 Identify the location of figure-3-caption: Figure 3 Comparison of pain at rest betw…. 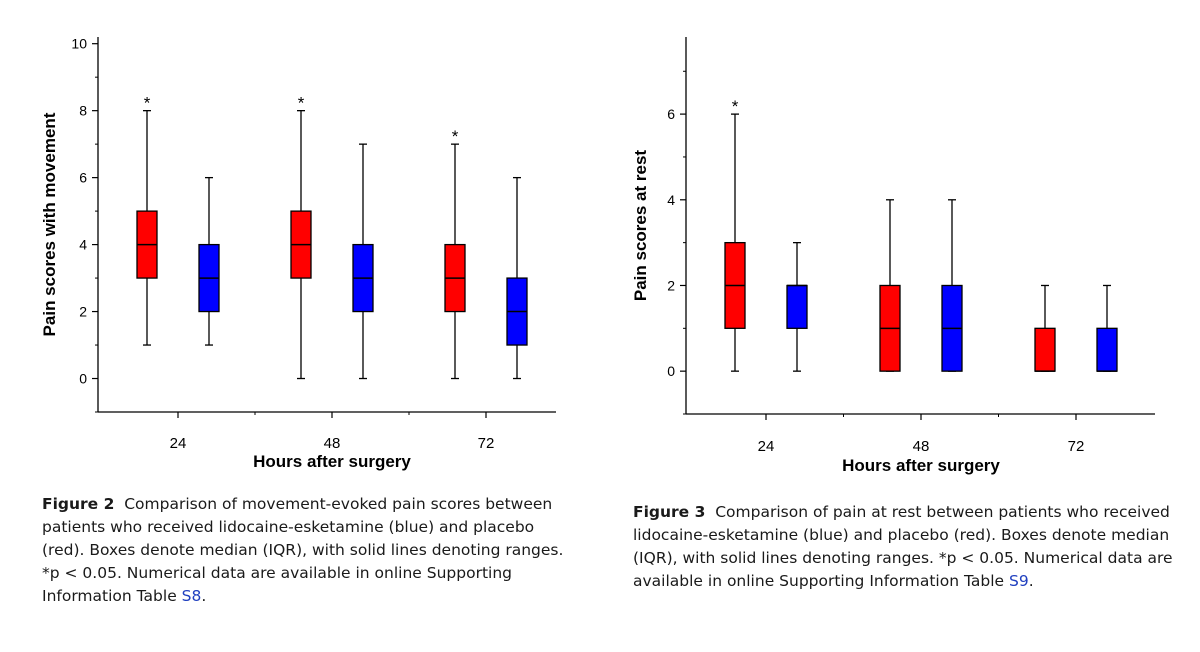
(903, 547).